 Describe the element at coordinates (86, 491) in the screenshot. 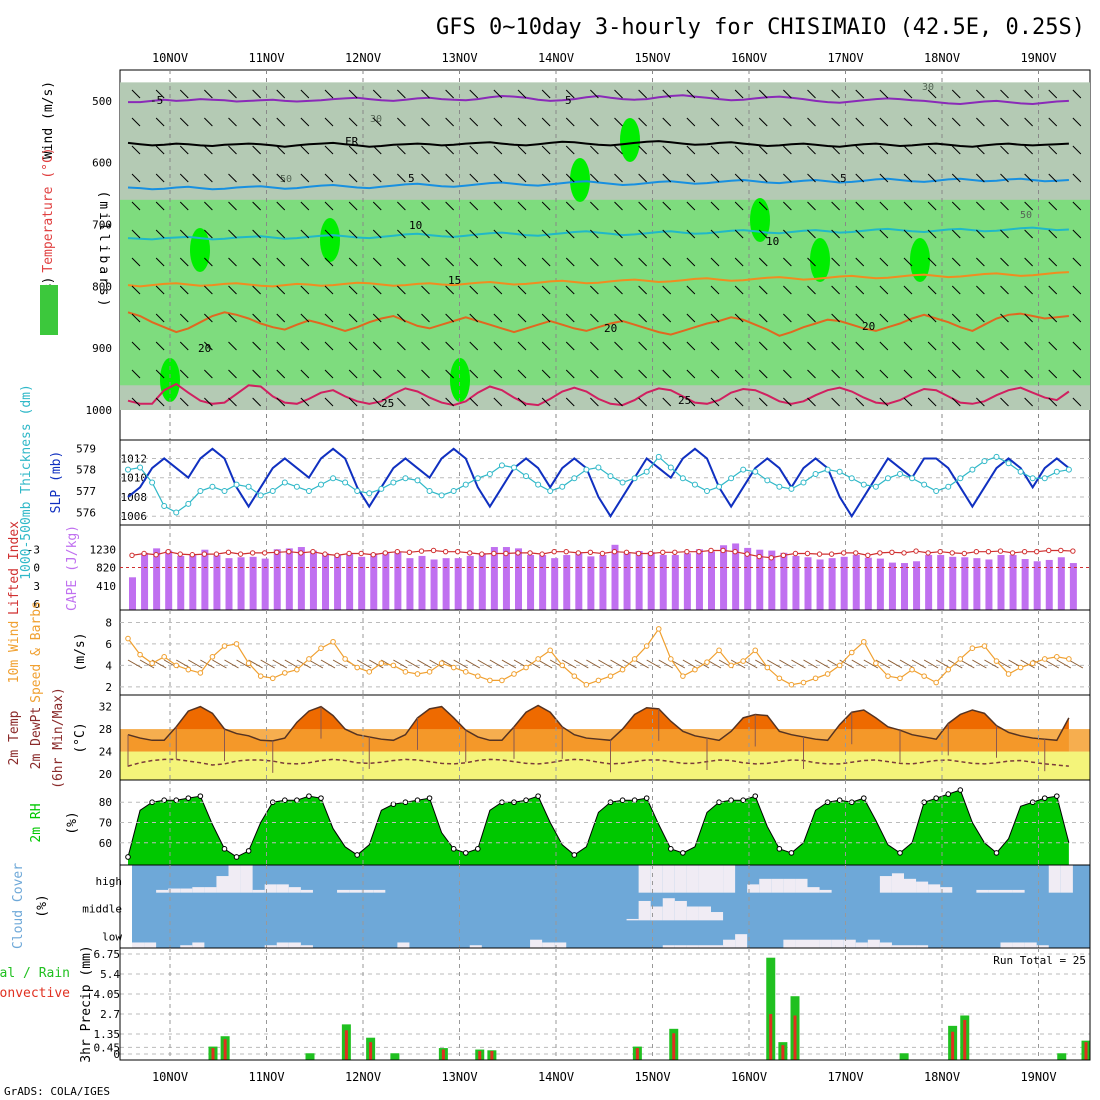

I see `thickness-tick: 577` at that location.